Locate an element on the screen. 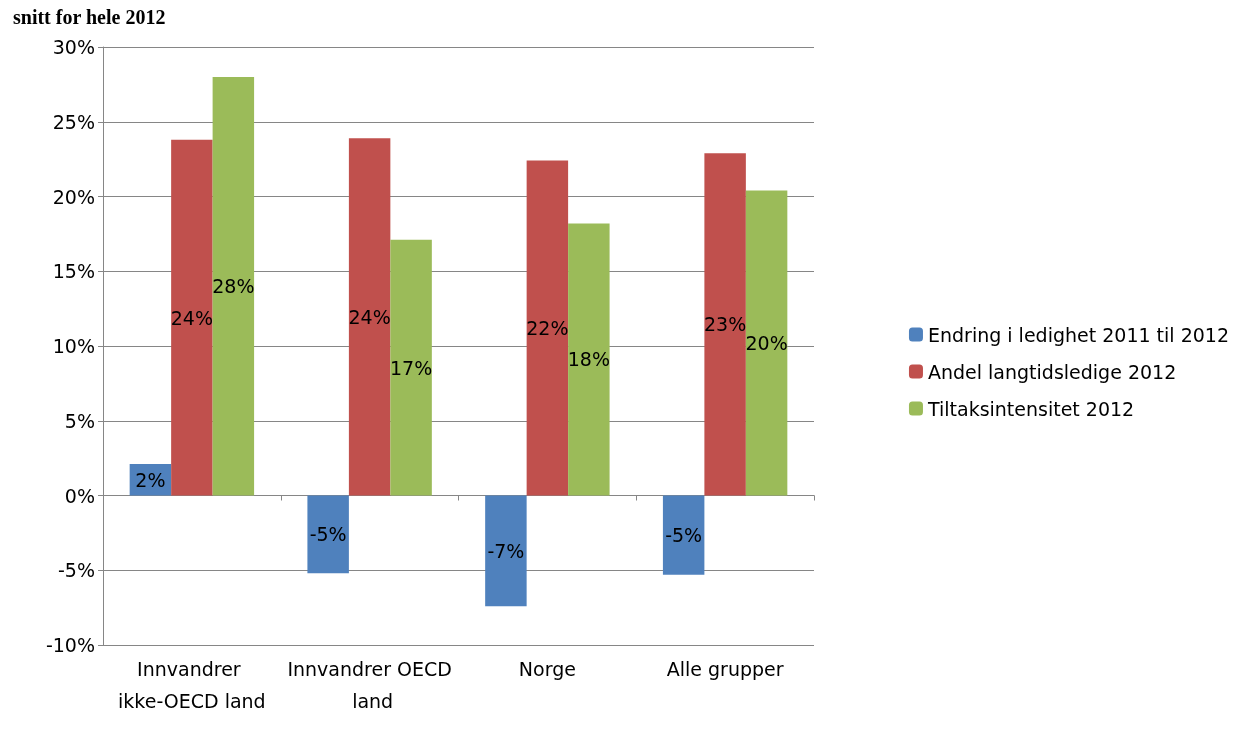  data-label: 18% is located at coordinates (588, 359).